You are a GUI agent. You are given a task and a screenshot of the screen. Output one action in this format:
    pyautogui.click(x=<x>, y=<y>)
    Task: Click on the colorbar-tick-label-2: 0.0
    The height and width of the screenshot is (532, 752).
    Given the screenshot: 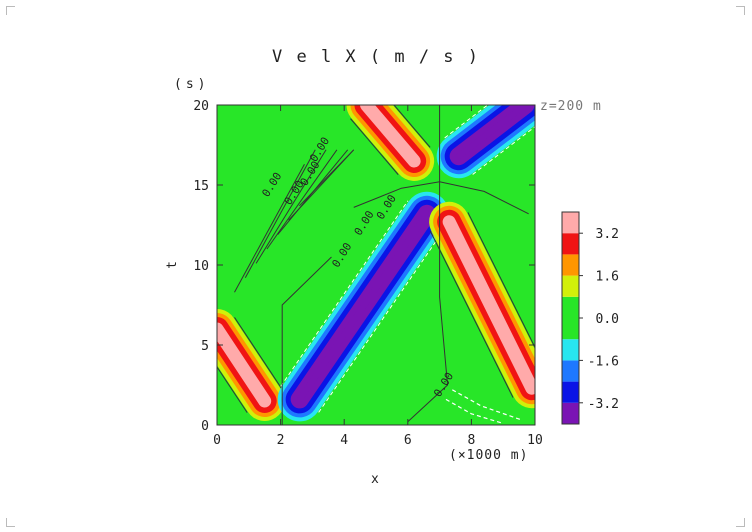 What is the action you would take?
    pyautogui.click(x=607, y=319)
    